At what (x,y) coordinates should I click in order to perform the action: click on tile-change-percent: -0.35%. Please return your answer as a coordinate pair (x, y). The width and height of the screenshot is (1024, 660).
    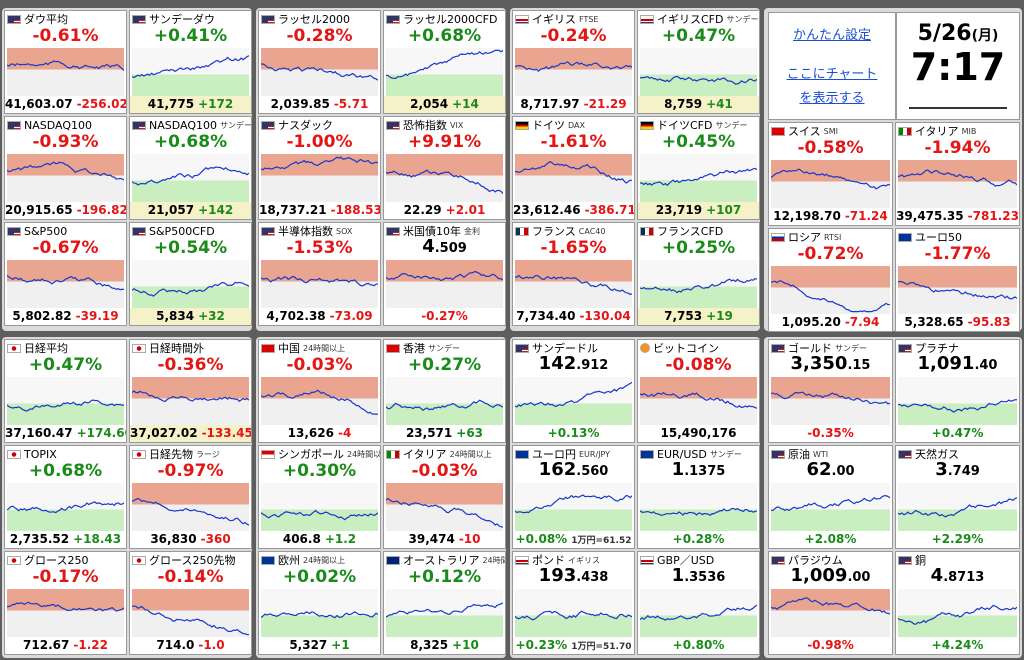
    Looking at the image, I should click on (830, 433).